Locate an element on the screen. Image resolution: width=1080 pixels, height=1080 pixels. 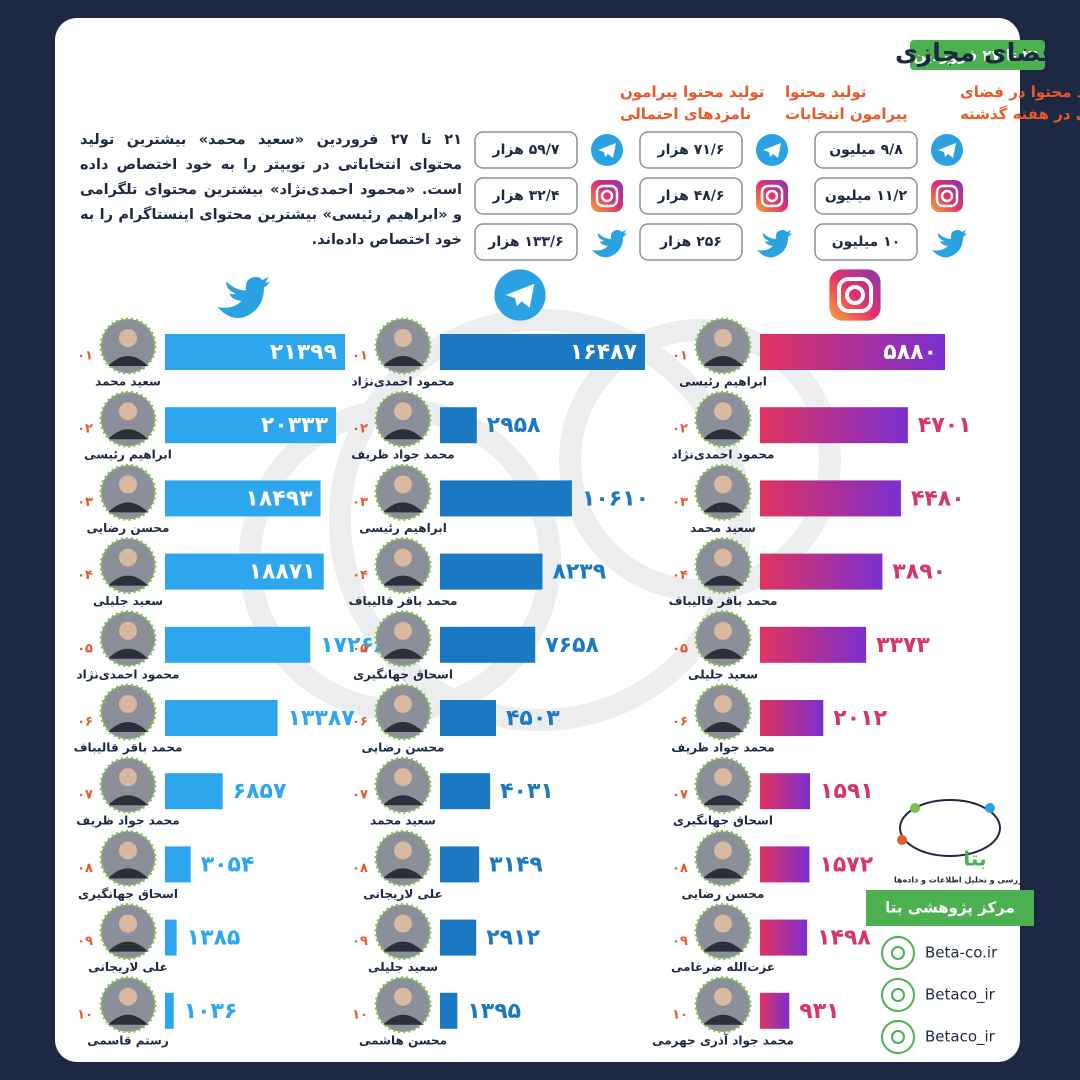
value-label: ۵۸۸۰ is located at coordinates (910, 352).